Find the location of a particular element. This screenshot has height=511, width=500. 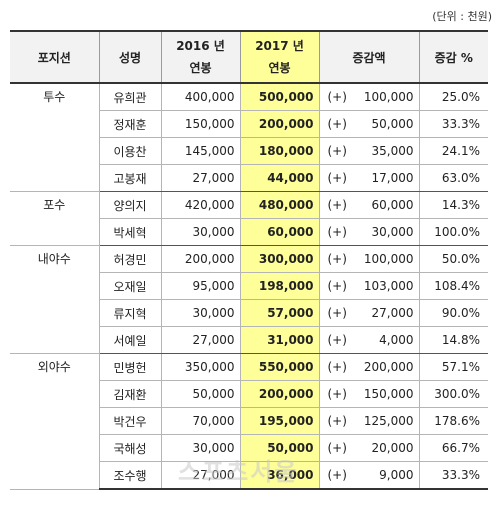

salary-2017-cell: 50,000 is located at coordinates (279, 448).